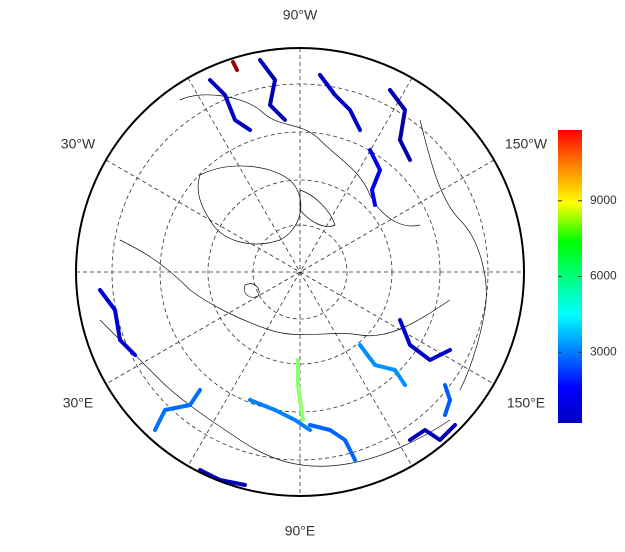 The image size is (625, 552). What do you see at coordinates (603, 276) in the screenshot?
I see `colorbar-tick-label: 6000` at bounding box center [603, 276].